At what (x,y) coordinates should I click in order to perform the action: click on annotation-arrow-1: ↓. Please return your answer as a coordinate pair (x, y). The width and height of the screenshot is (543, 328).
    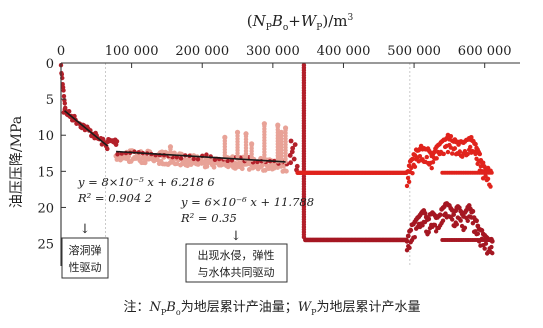
    Looking at the image, I should click on (85, 229).